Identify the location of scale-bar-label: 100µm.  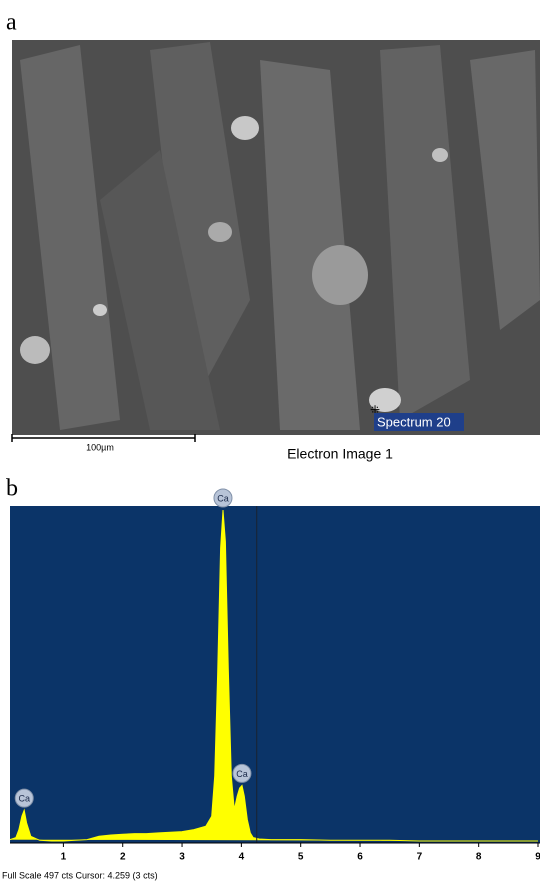
(100, 447).